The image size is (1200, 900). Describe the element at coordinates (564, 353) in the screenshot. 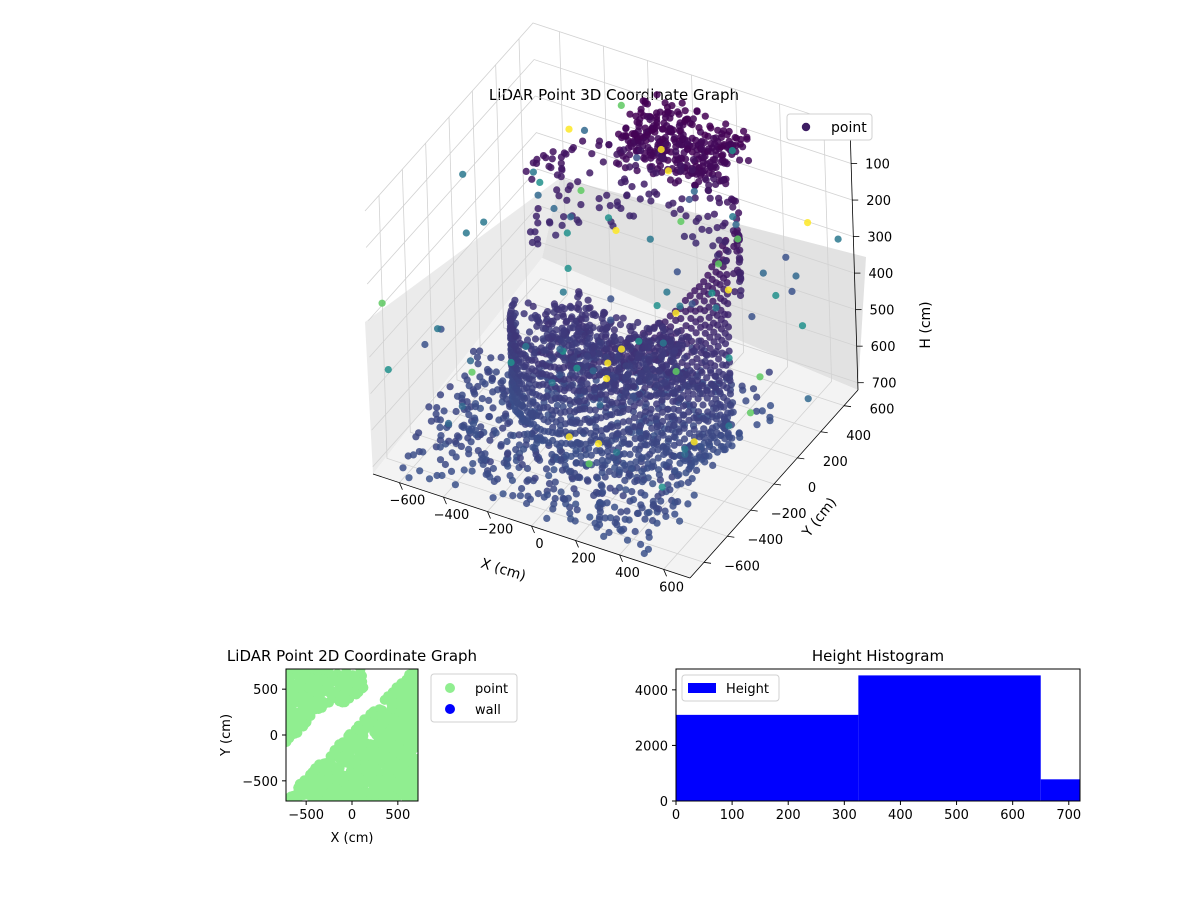

I see `grid-line-y` at that location.